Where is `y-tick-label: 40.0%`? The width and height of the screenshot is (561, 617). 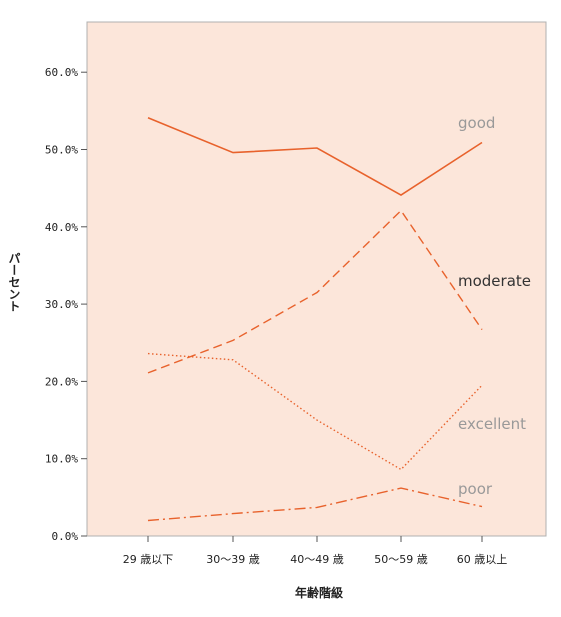 y-tick-label: 40.0% is located at coordinates (61, 227).